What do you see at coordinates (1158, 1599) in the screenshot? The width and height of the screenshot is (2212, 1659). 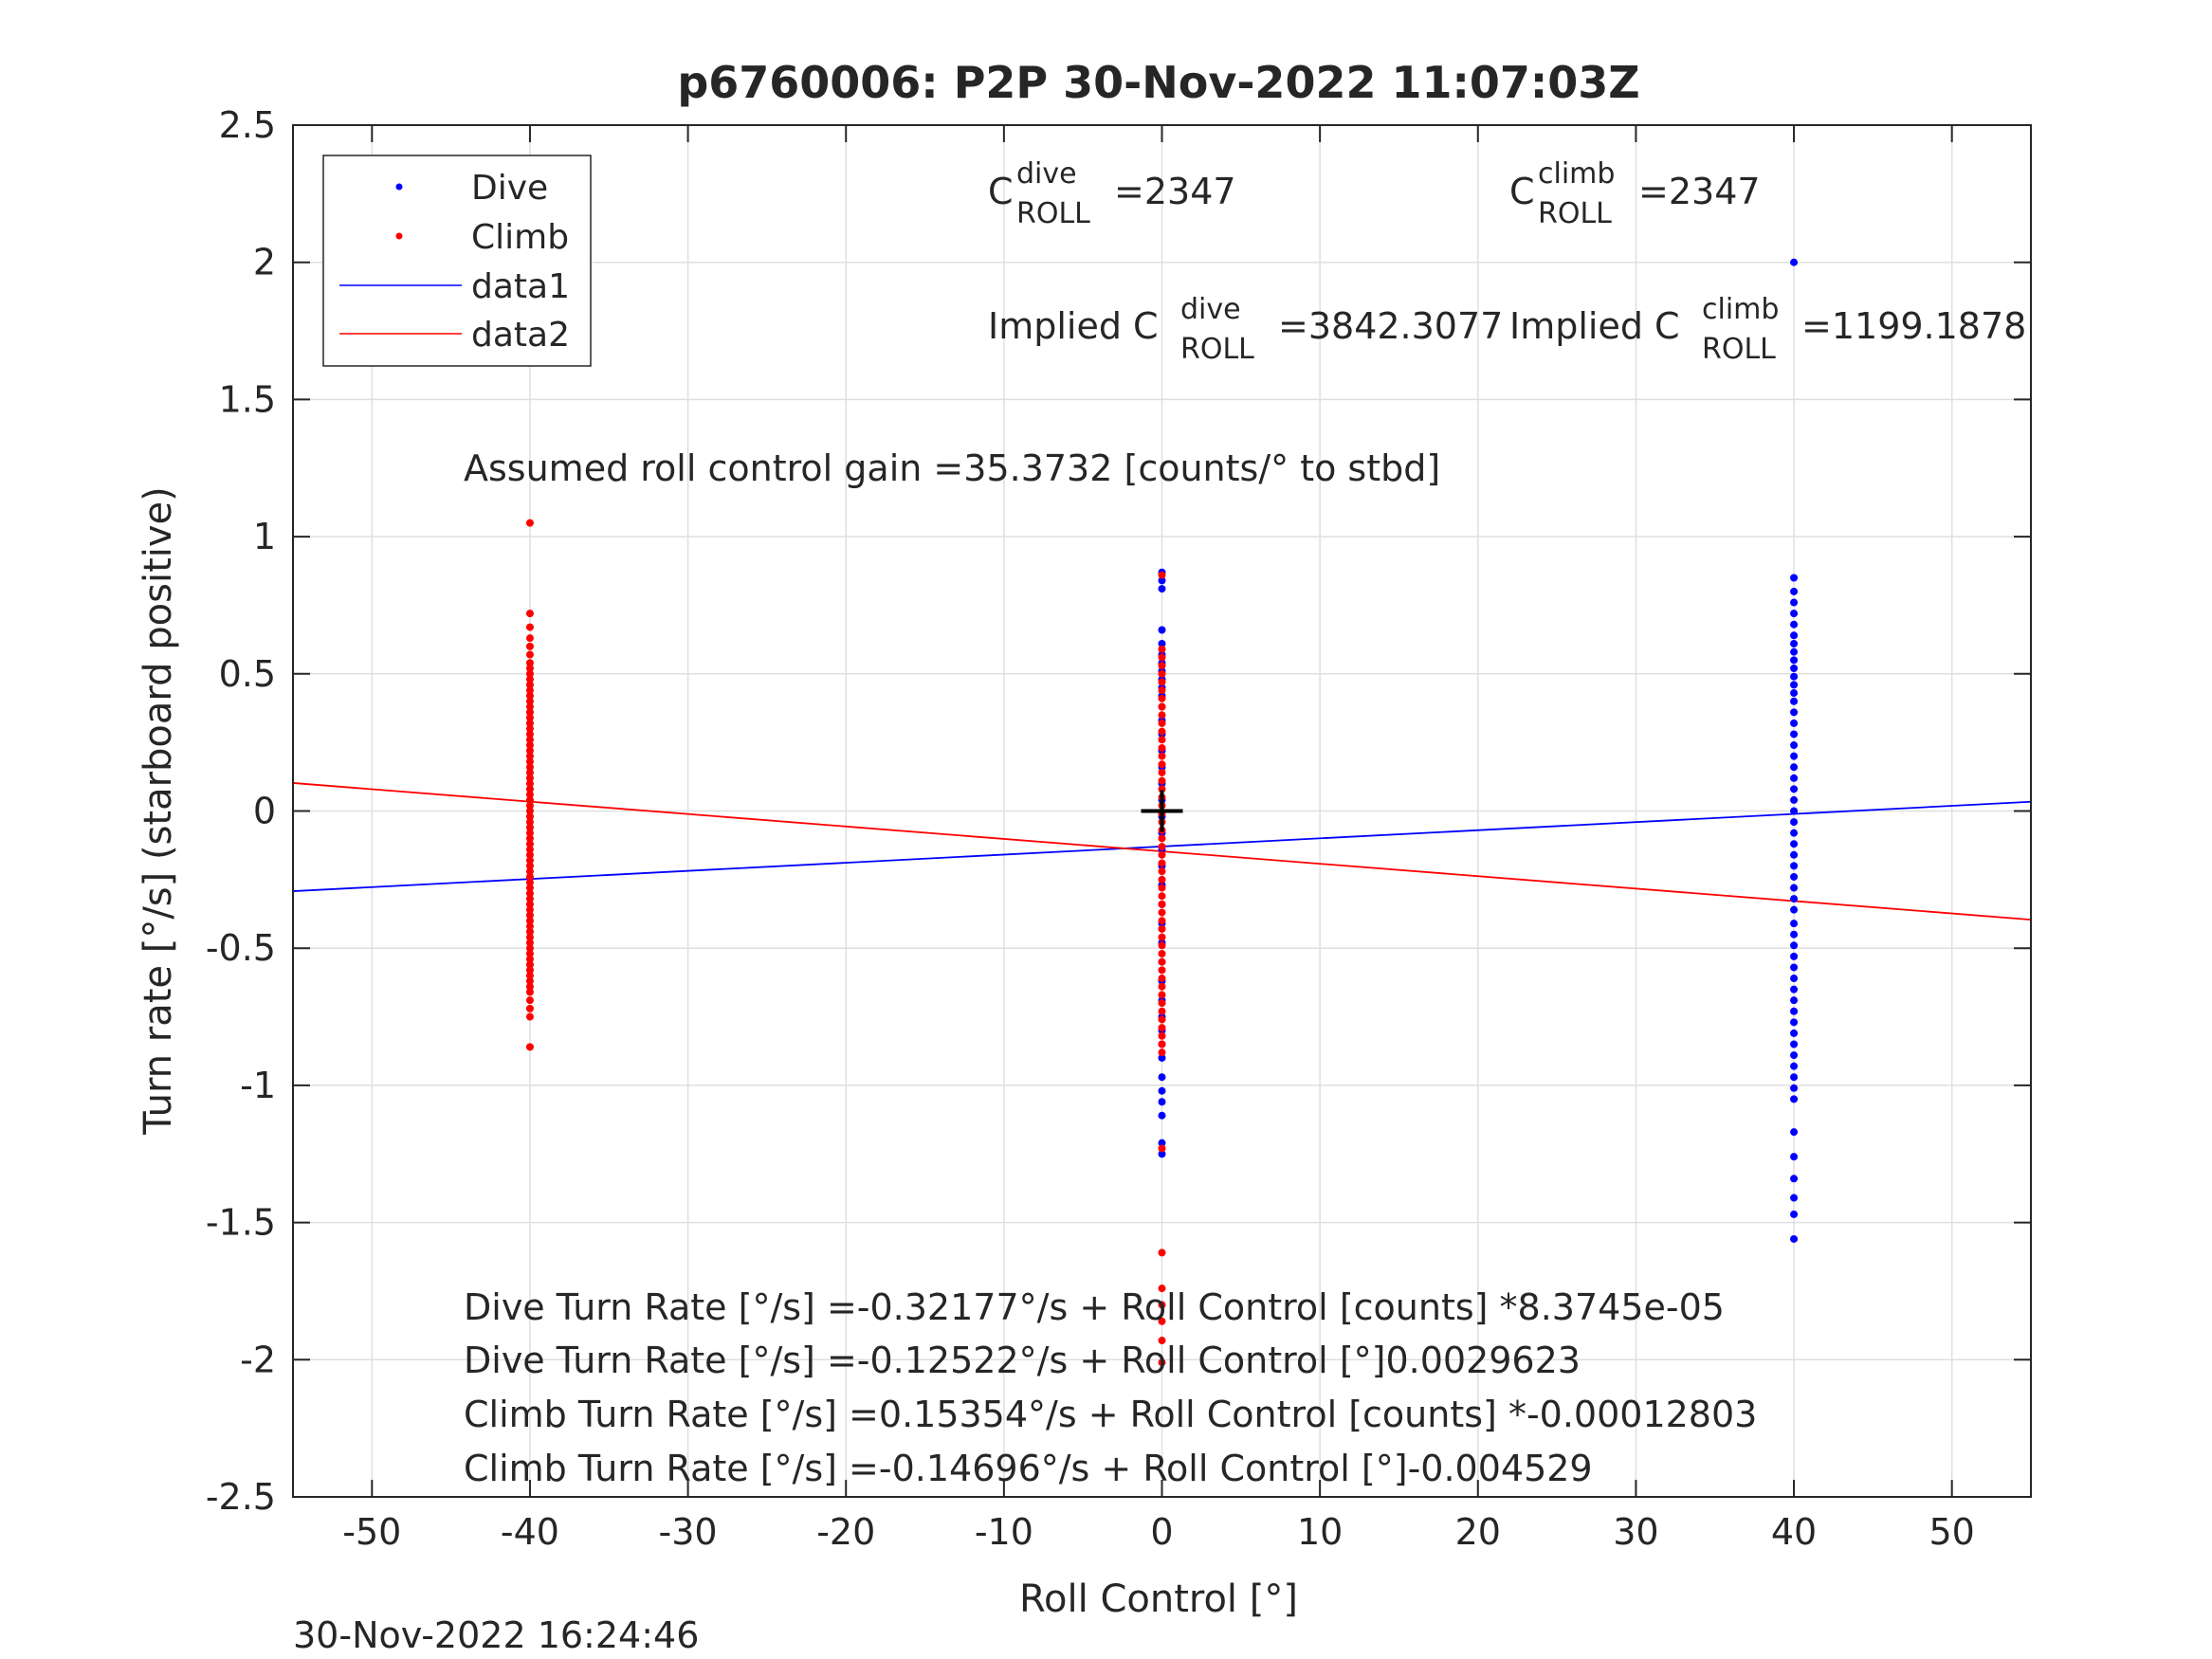 I see `x-axis-label: Roll Control [°]` at bounding box center [1158, 1599].